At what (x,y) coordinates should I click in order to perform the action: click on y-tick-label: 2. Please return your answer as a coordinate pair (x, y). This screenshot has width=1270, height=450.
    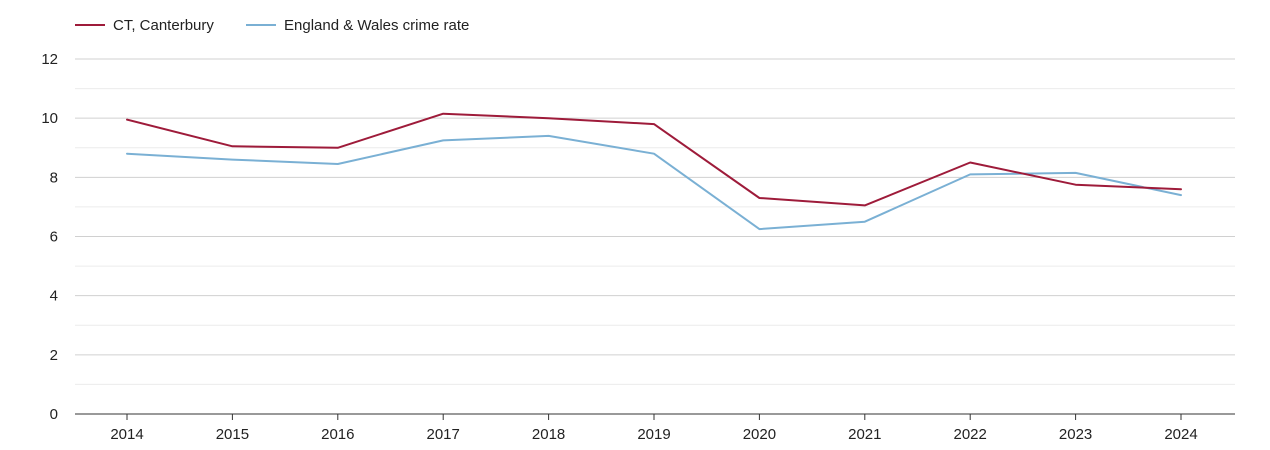
    Looking at the image, I should click on (54, 355).